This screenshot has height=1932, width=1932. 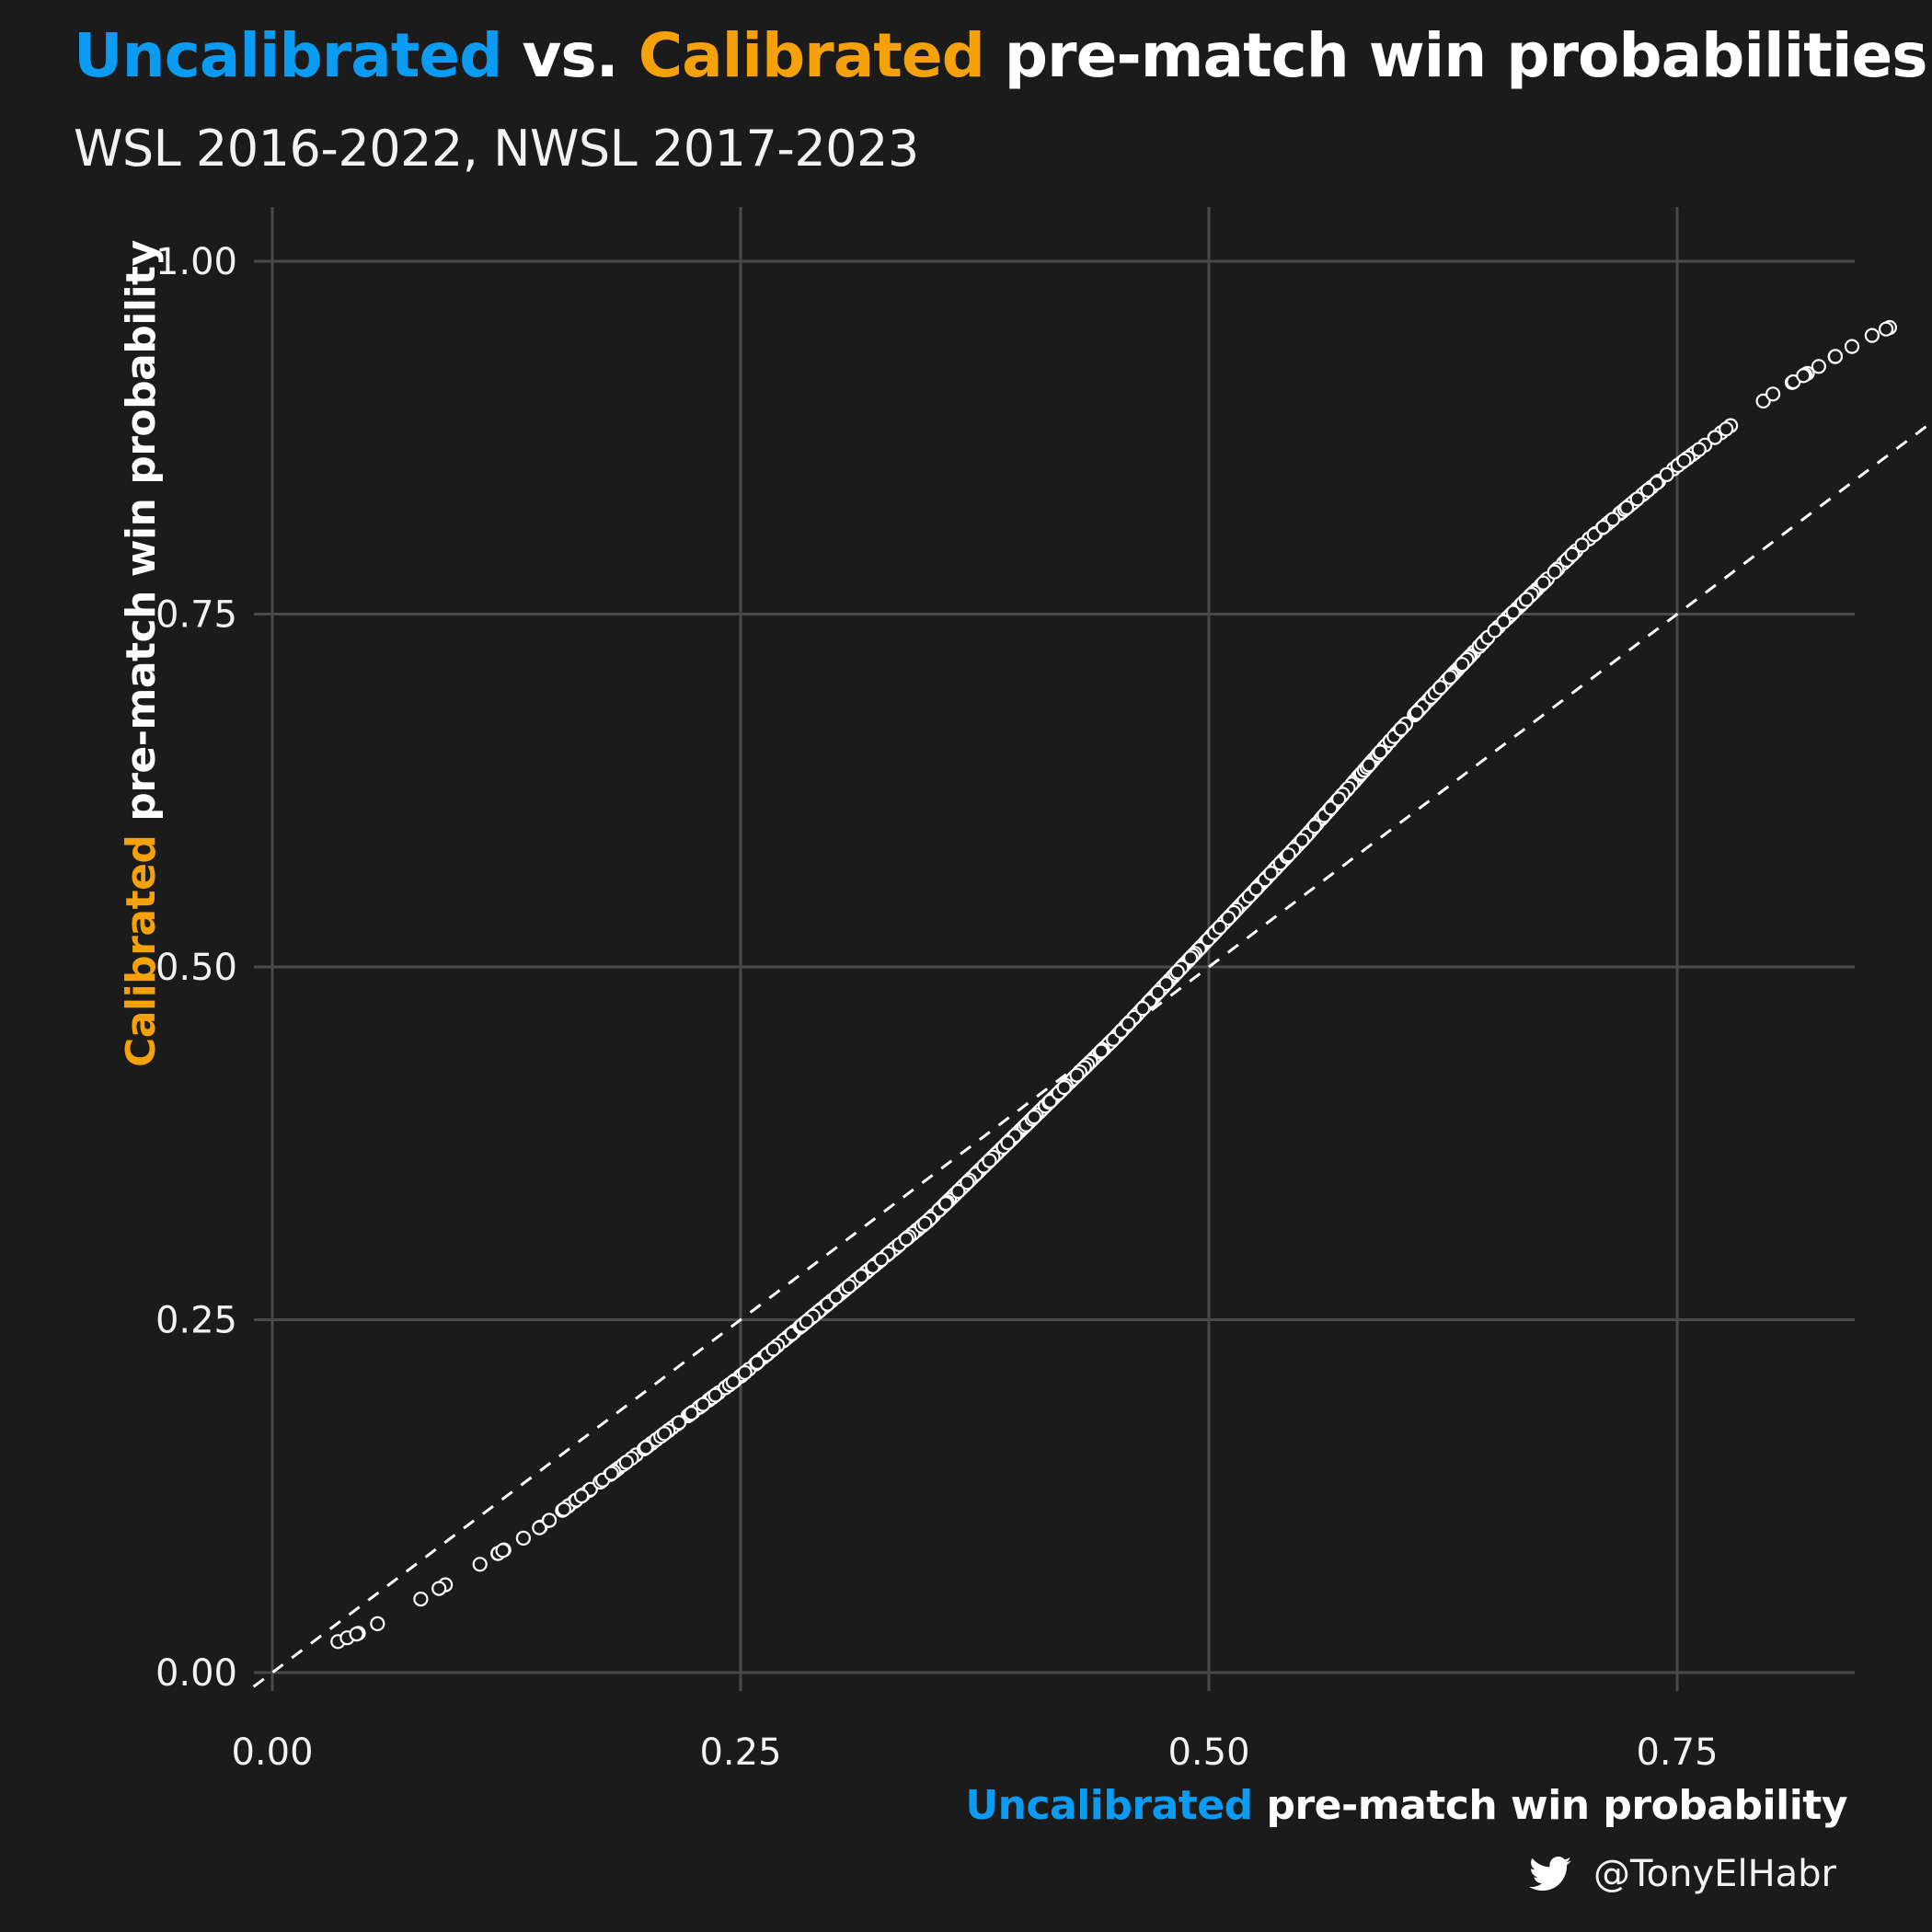 I want to click on y-tick-label: 1.00, so click(x=196, y=262).